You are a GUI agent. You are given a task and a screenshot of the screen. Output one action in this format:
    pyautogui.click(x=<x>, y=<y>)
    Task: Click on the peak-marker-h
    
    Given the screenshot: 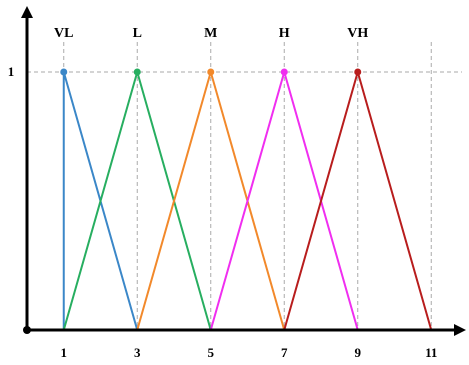 What is the action you would take?
    pyautogui.click(x=284, y=72)
    